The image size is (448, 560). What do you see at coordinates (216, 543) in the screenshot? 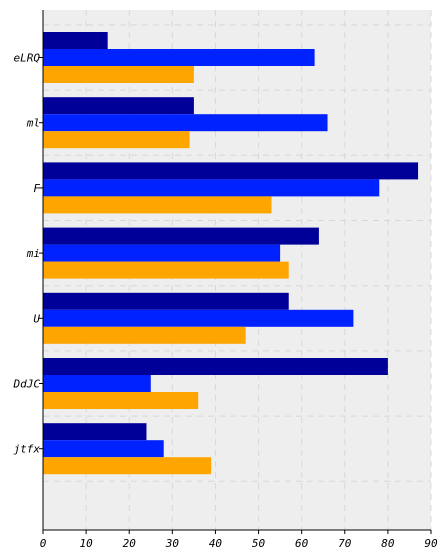
I see `x-tick-label: 40` at bounding box center [216, 543].